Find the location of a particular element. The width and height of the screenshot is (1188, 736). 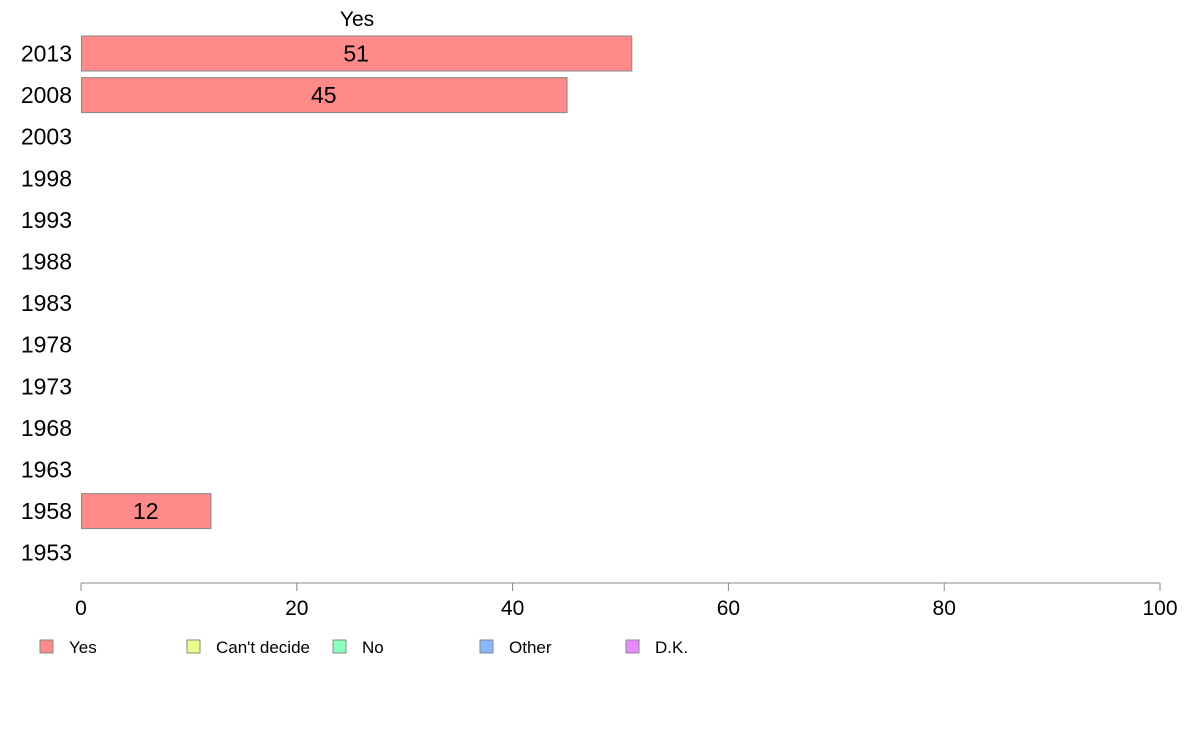

category-label: 1973 is located at coordinates (46, 386).